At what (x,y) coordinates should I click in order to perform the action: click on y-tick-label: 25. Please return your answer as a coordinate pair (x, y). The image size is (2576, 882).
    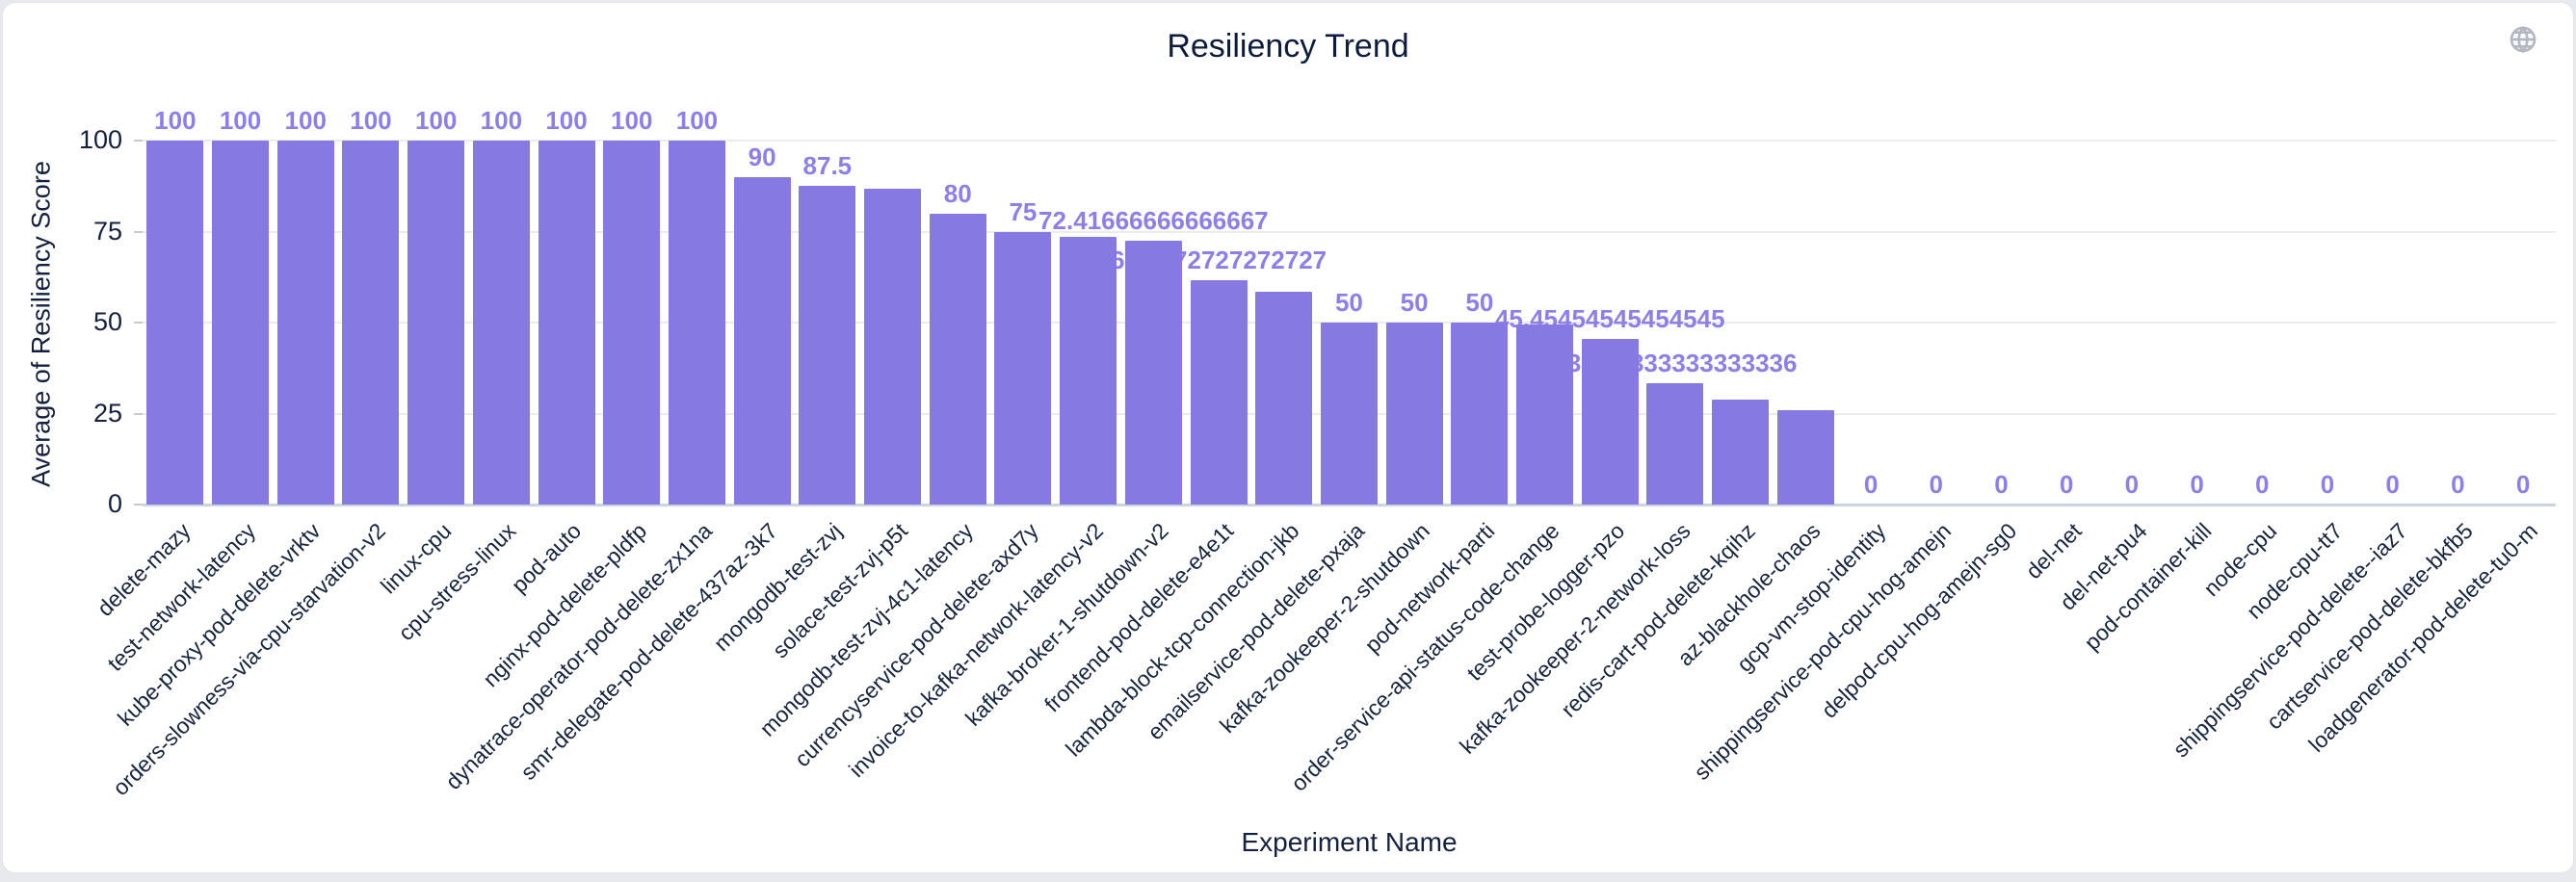
    Looking at the image, I should click on (107, 413).